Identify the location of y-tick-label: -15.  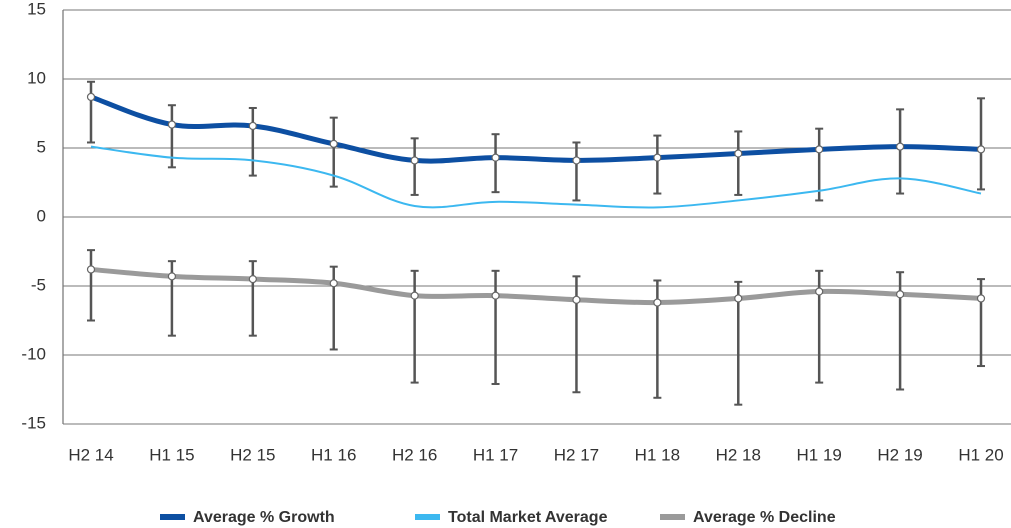
(33, 422).